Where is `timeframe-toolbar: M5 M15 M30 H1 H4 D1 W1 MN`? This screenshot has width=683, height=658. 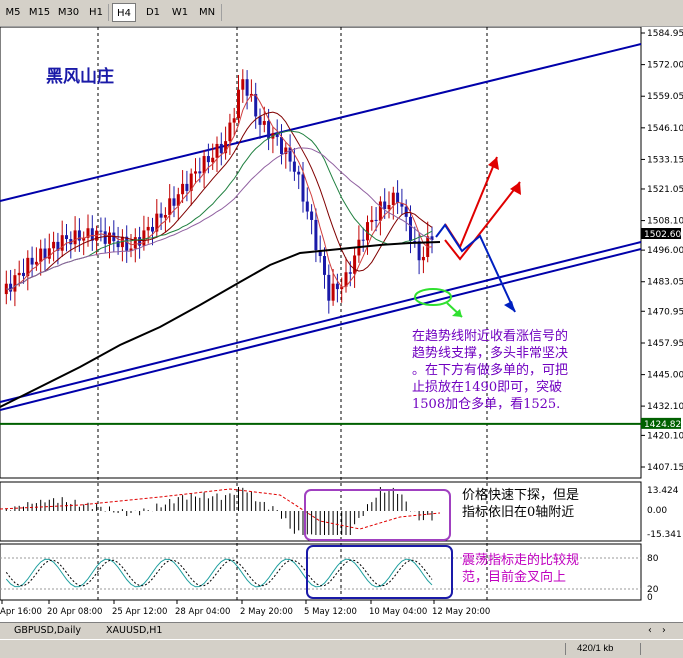
timeframe-toolbar: M5 M15 M30 H1 H4 D1 W1 MN is located at coordinates (341, 13).